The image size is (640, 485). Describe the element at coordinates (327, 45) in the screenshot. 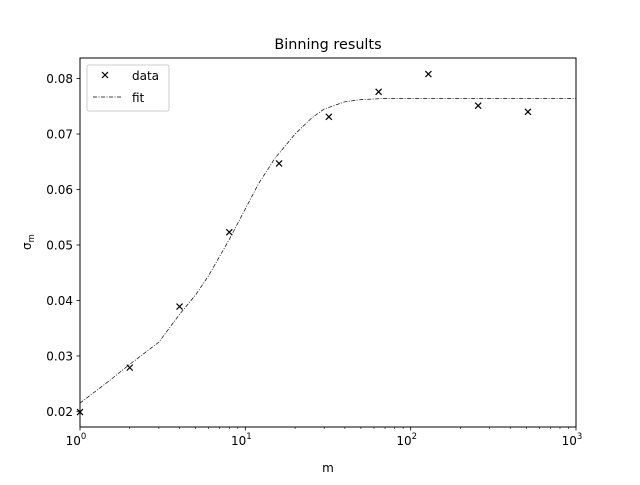

I see `chart-title: Binning results` at that location.